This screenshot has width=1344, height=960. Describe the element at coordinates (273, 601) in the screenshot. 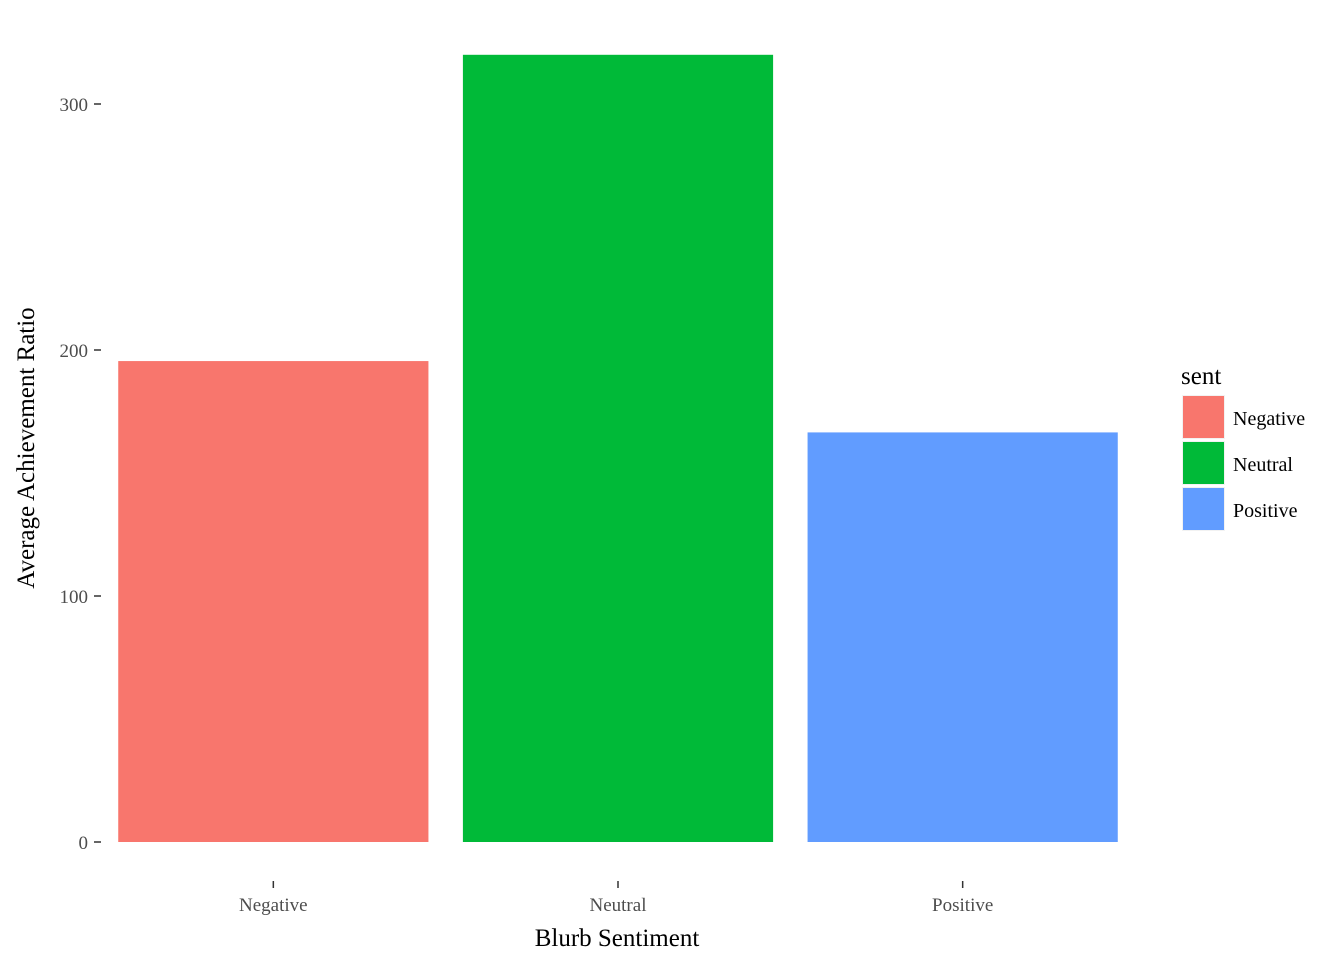

I see `bar-negative` at that location.